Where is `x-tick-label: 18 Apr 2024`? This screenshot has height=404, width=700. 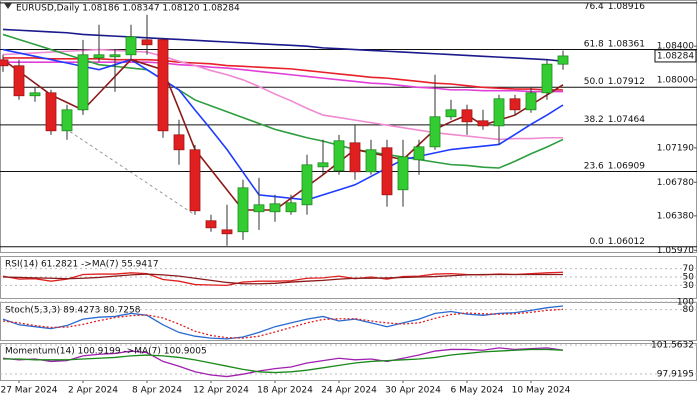 x-tick-label: 18 Apr 2024 is located at coordinates (285, 391).